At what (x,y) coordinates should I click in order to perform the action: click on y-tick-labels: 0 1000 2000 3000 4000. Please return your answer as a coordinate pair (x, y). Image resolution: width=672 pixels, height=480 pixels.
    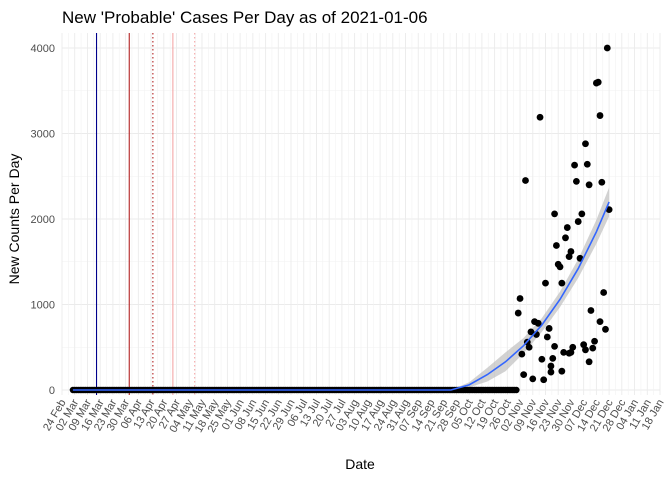
    Looking at the image, I should click on (43, 220).